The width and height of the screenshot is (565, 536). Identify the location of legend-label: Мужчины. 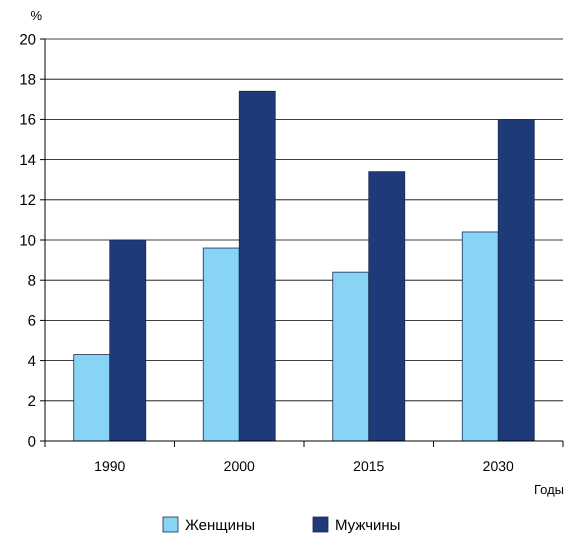
(367, 525).